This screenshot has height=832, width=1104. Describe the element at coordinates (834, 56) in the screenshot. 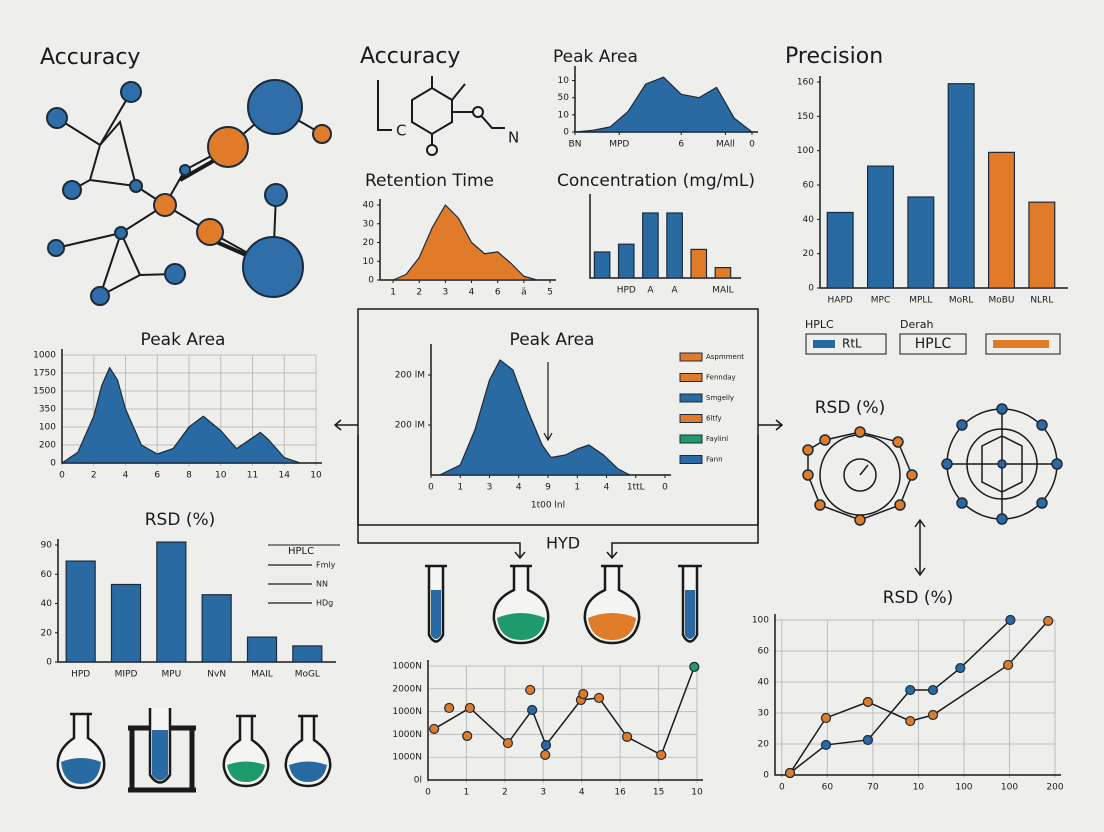

I see `chart-title: Precision` at that location.